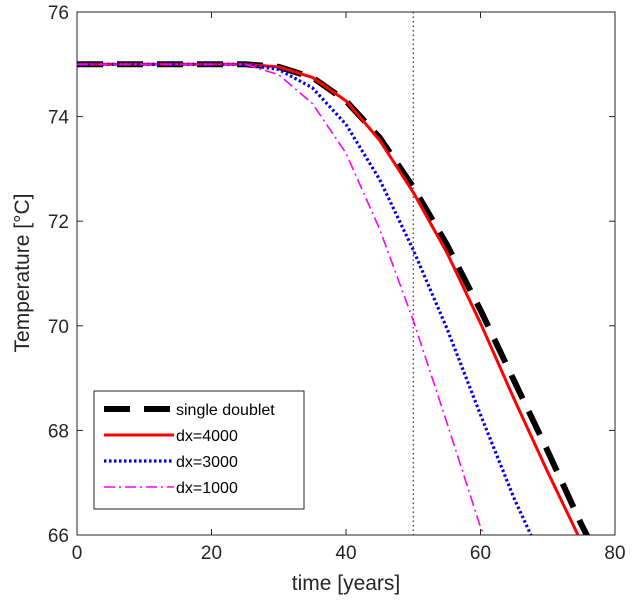  I want to click on y-tick-label: 66, so click(58, 536).